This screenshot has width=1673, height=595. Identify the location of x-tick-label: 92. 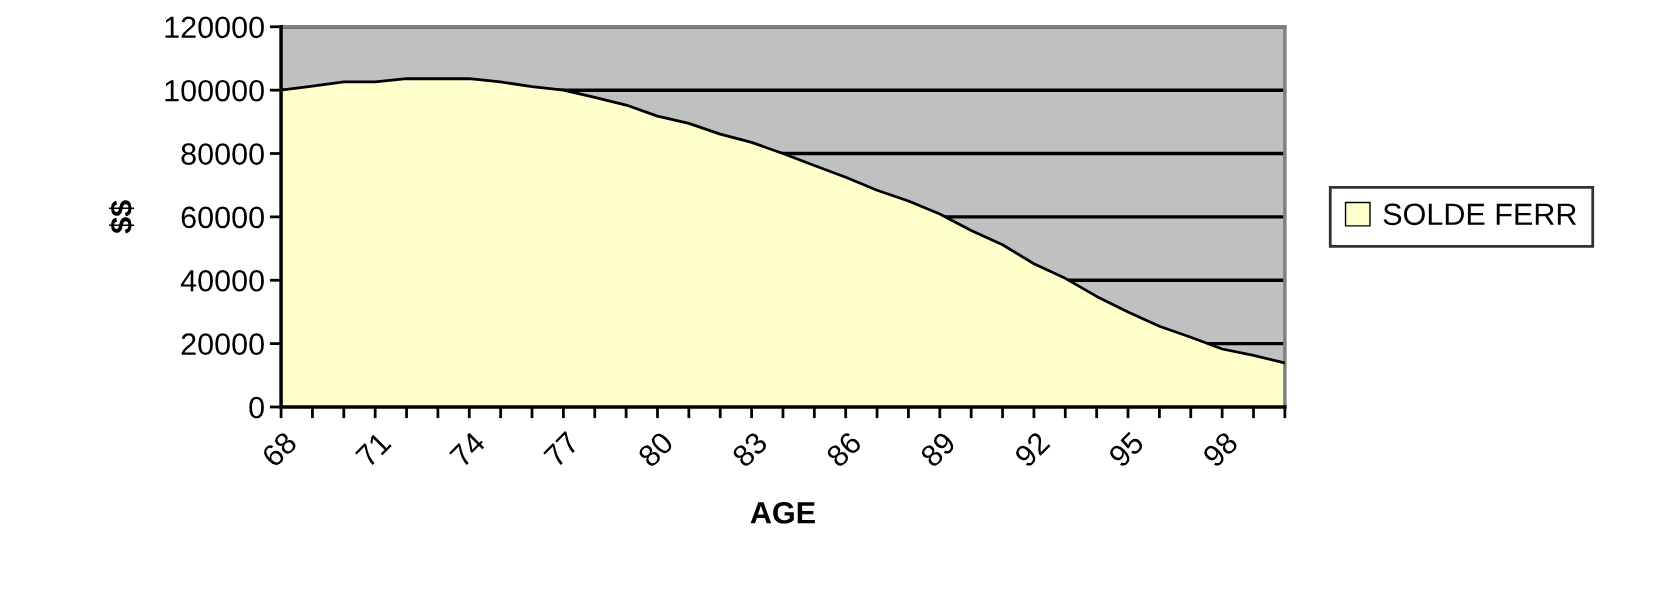
(1032, 449).